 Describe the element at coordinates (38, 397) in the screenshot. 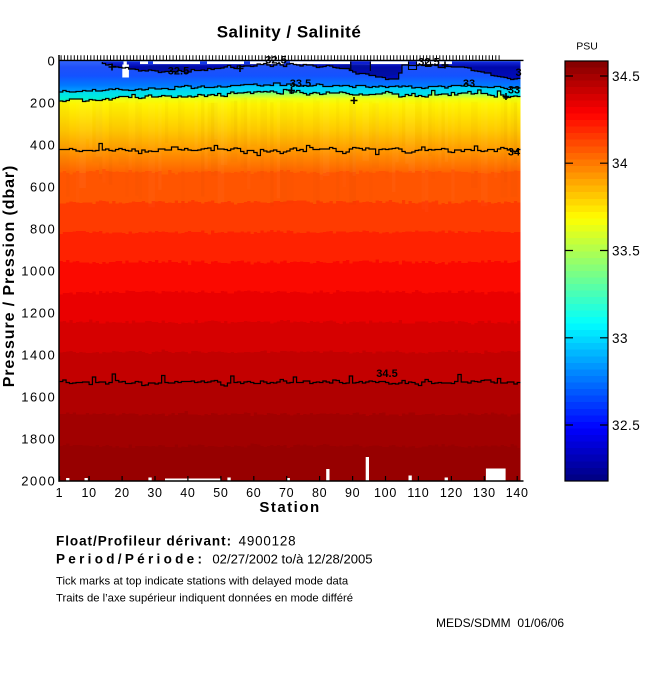

I see `svg-text: 1600` at that location.